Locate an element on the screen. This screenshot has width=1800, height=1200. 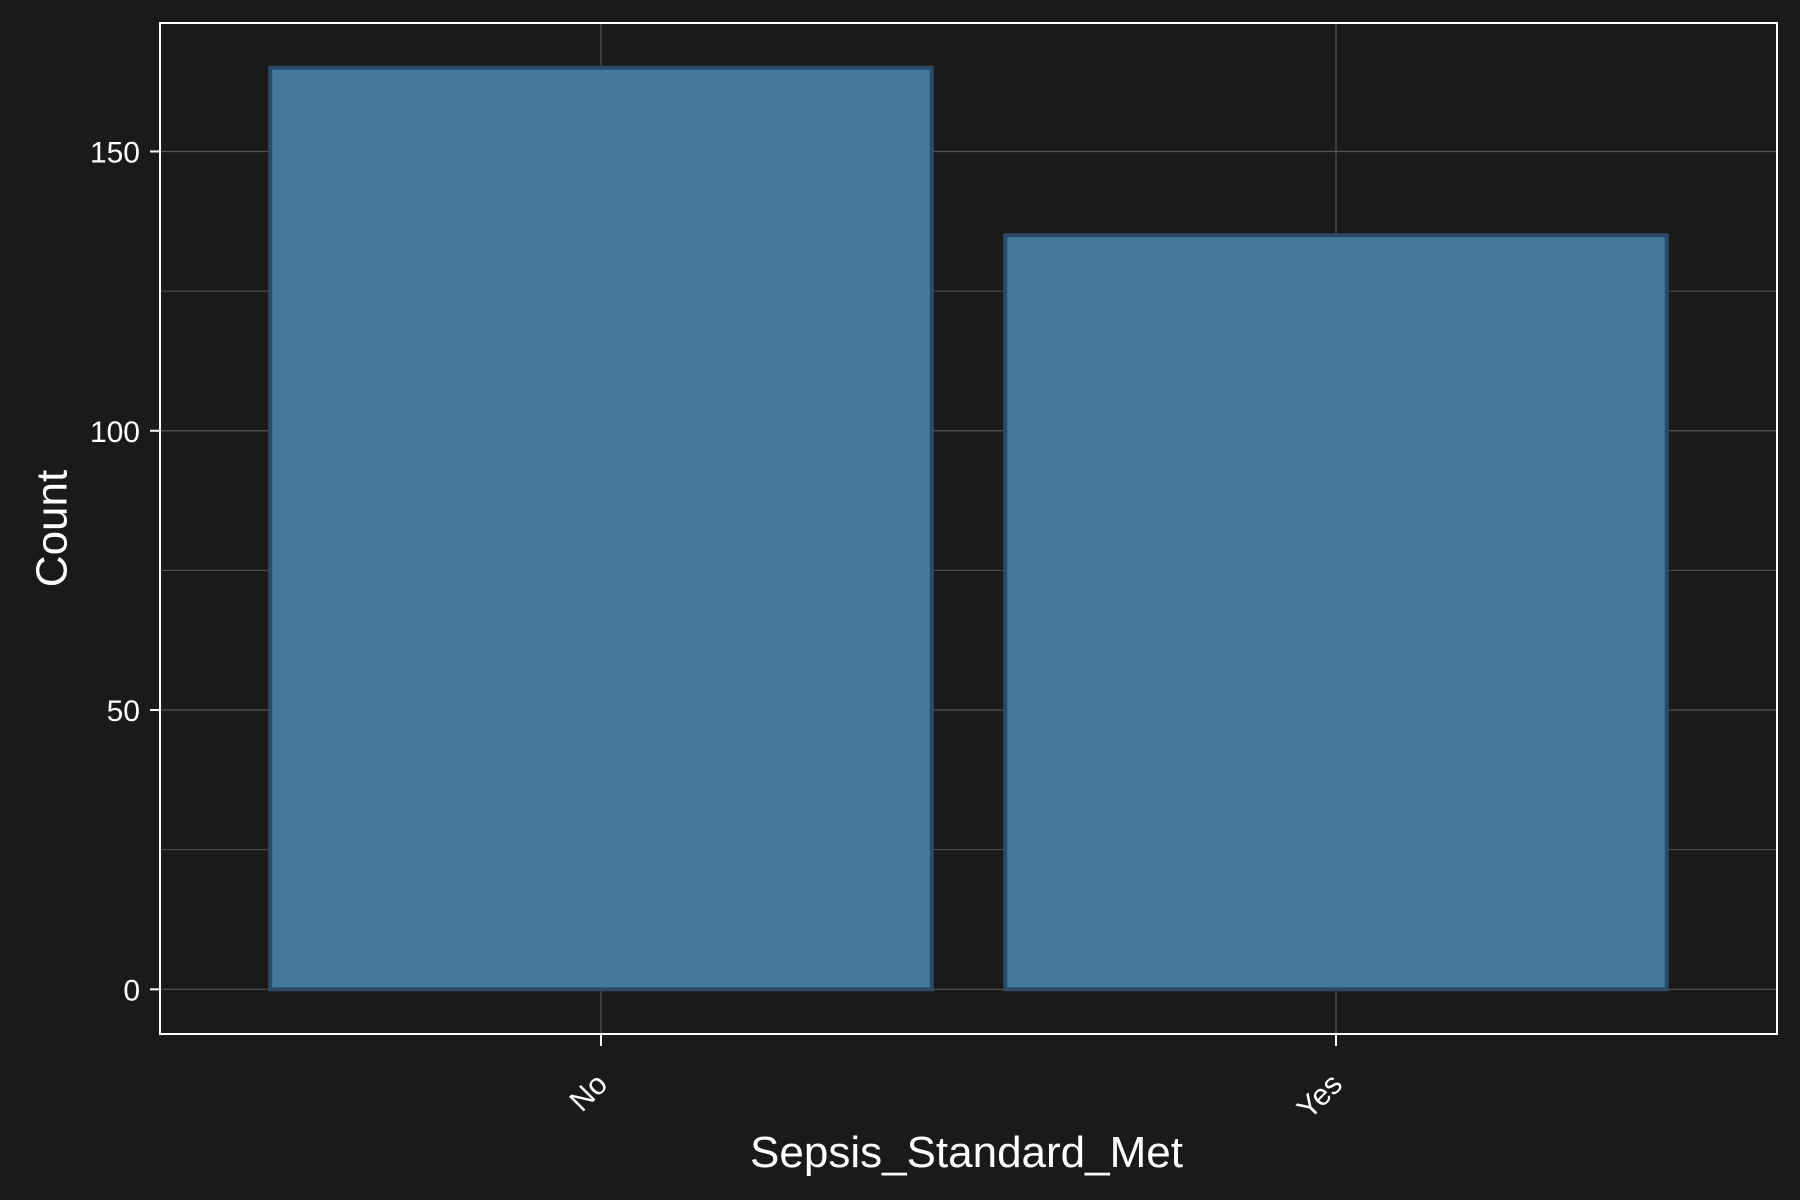
y-axis-title: Count is located at coordinates (52, 528).